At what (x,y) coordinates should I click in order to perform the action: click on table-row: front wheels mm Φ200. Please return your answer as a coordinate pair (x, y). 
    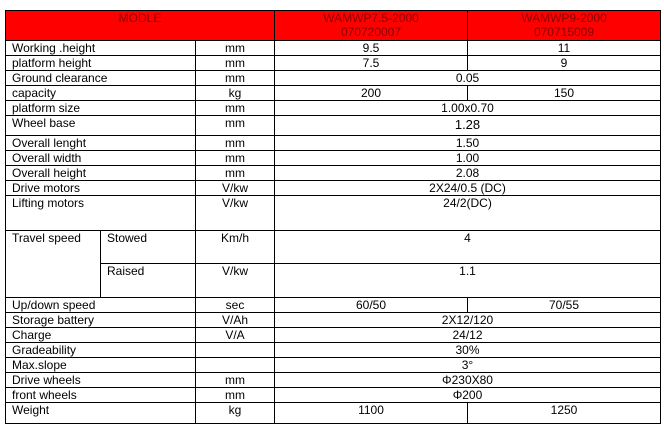
    Looking at the image, I should click on (333, 395).